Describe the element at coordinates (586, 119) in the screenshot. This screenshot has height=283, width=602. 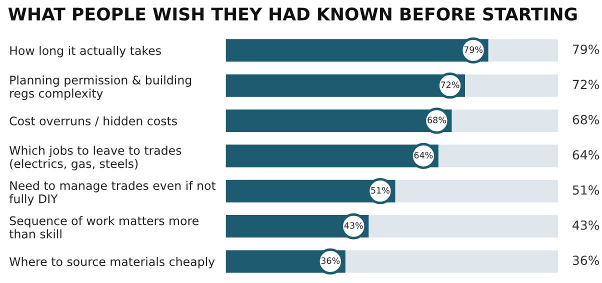
I see `data-label: 68%` at that location.